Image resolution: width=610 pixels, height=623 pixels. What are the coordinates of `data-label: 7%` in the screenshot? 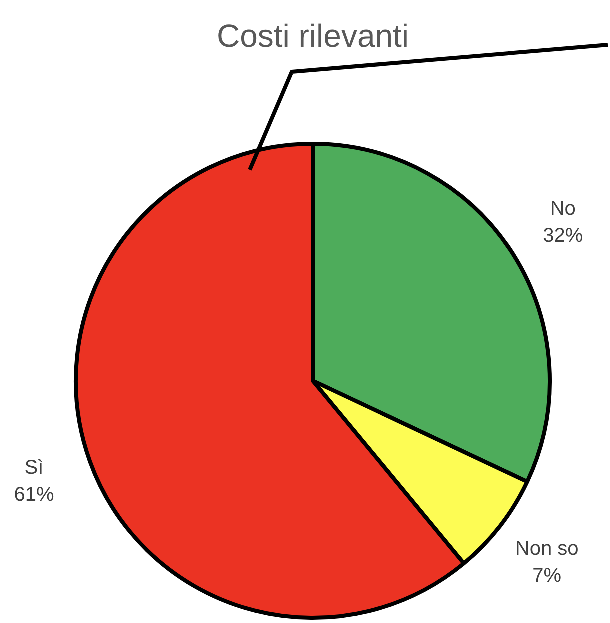 It's located at (547, 576).